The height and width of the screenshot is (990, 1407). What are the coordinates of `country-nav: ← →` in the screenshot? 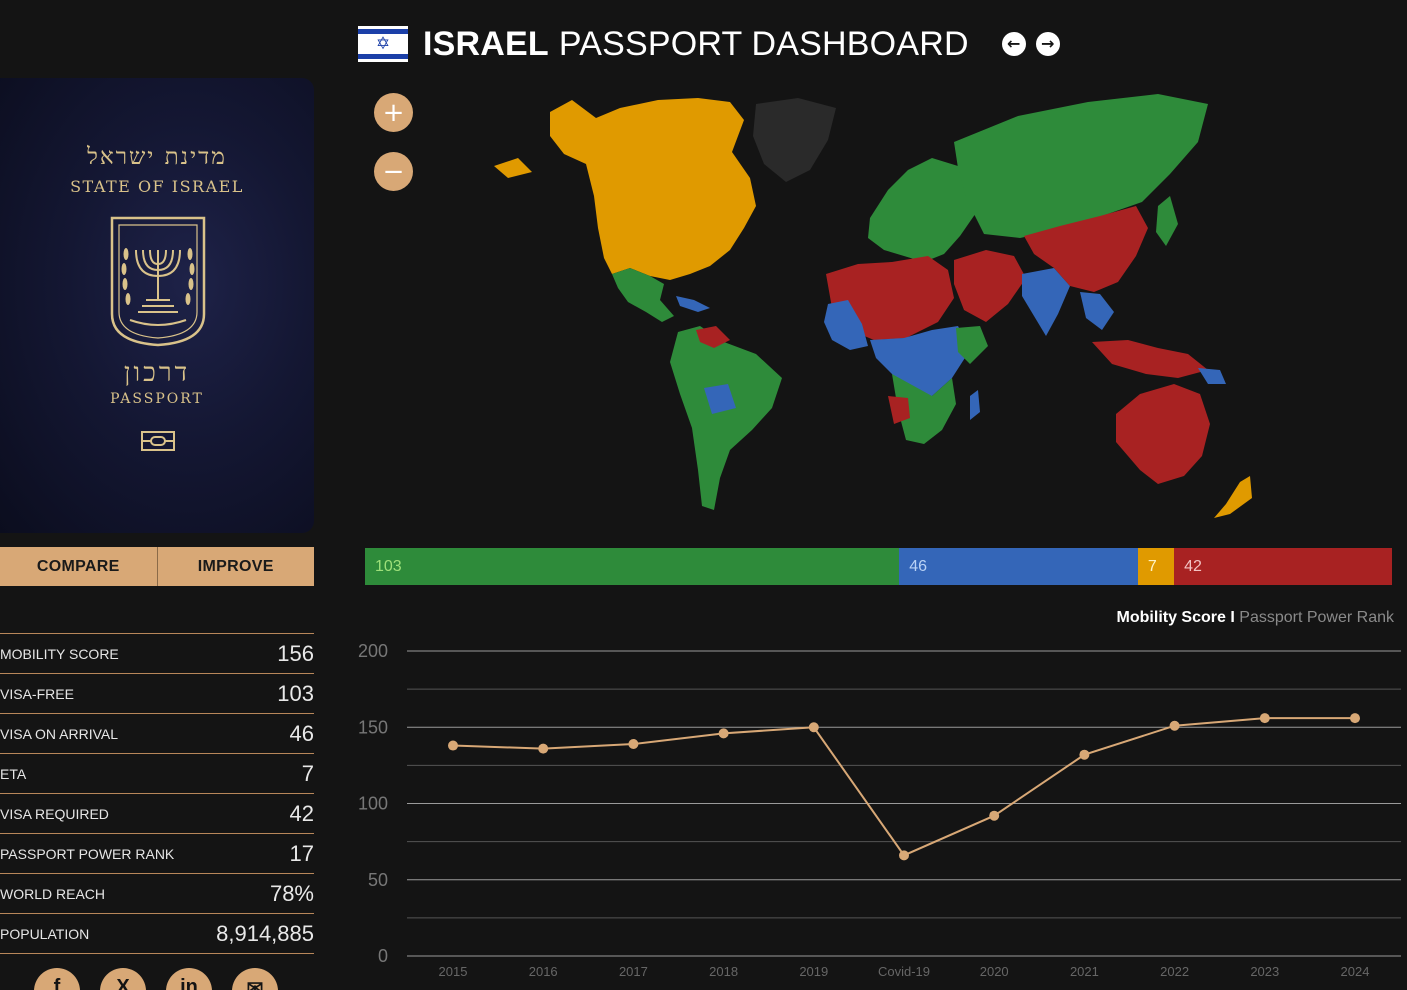 It's located at (1030, 44).